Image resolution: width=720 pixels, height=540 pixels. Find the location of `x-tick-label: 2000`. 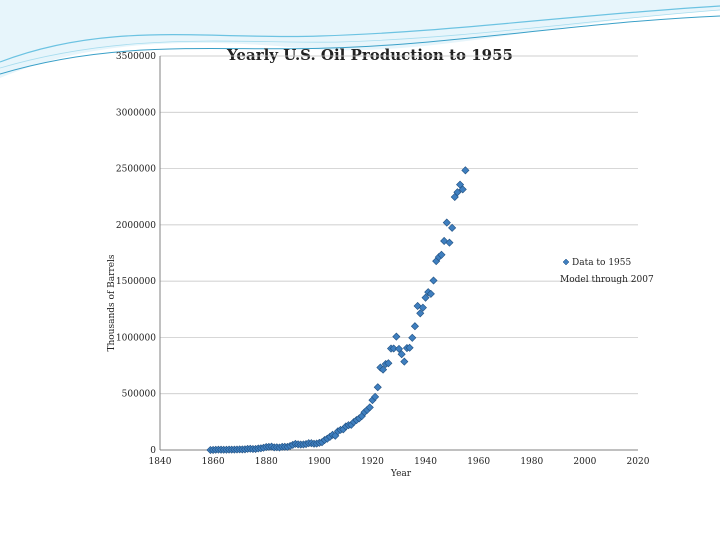

x-tick-label: 2000 is located at coordinates (584, 462).